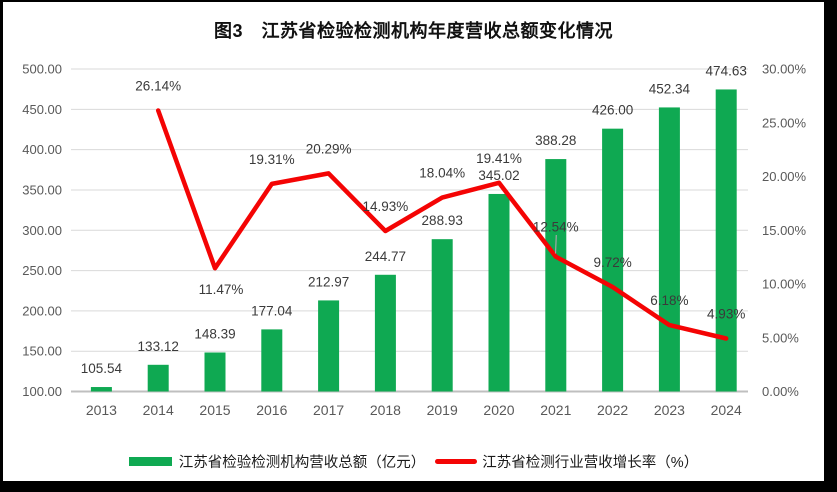  I want to click on bar-2018, so click(385, 333).